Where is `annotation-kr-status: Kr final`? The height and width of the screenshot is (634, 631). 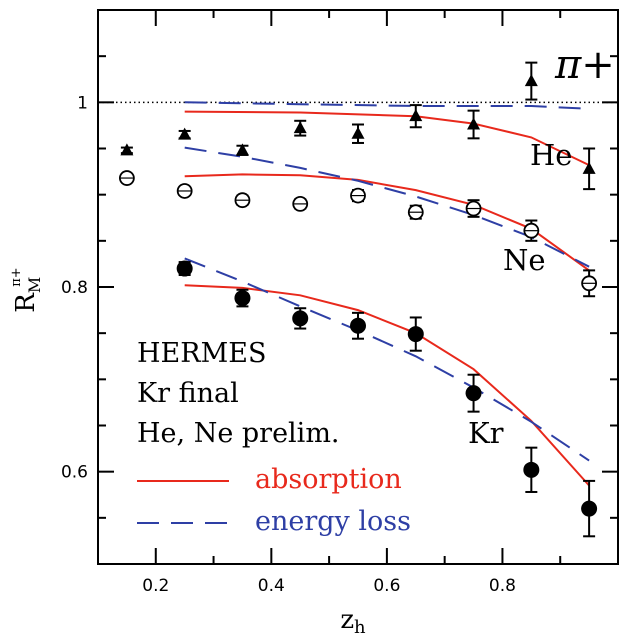
annotation-kr-status: Kr final is located at coordinates (188, 393).